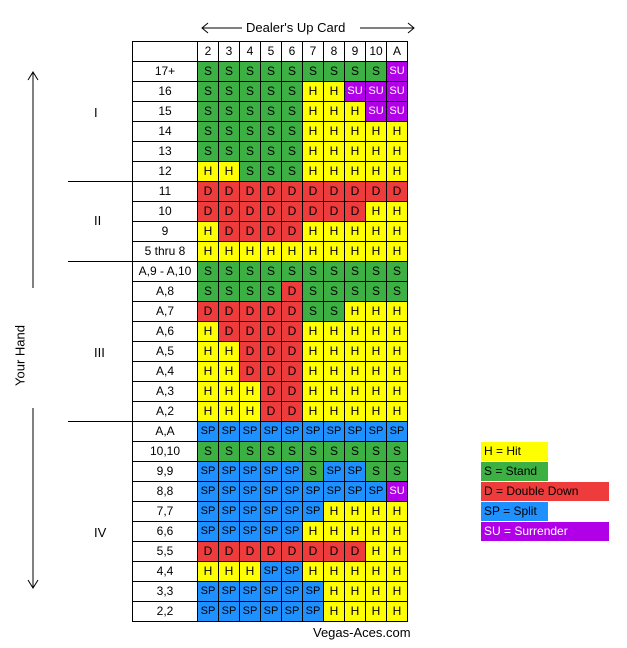 This screenshot has height=648, width=627. Describe the element at coordinates (165, 191) in the screenshot. I see `hand-label: 11` at that location.